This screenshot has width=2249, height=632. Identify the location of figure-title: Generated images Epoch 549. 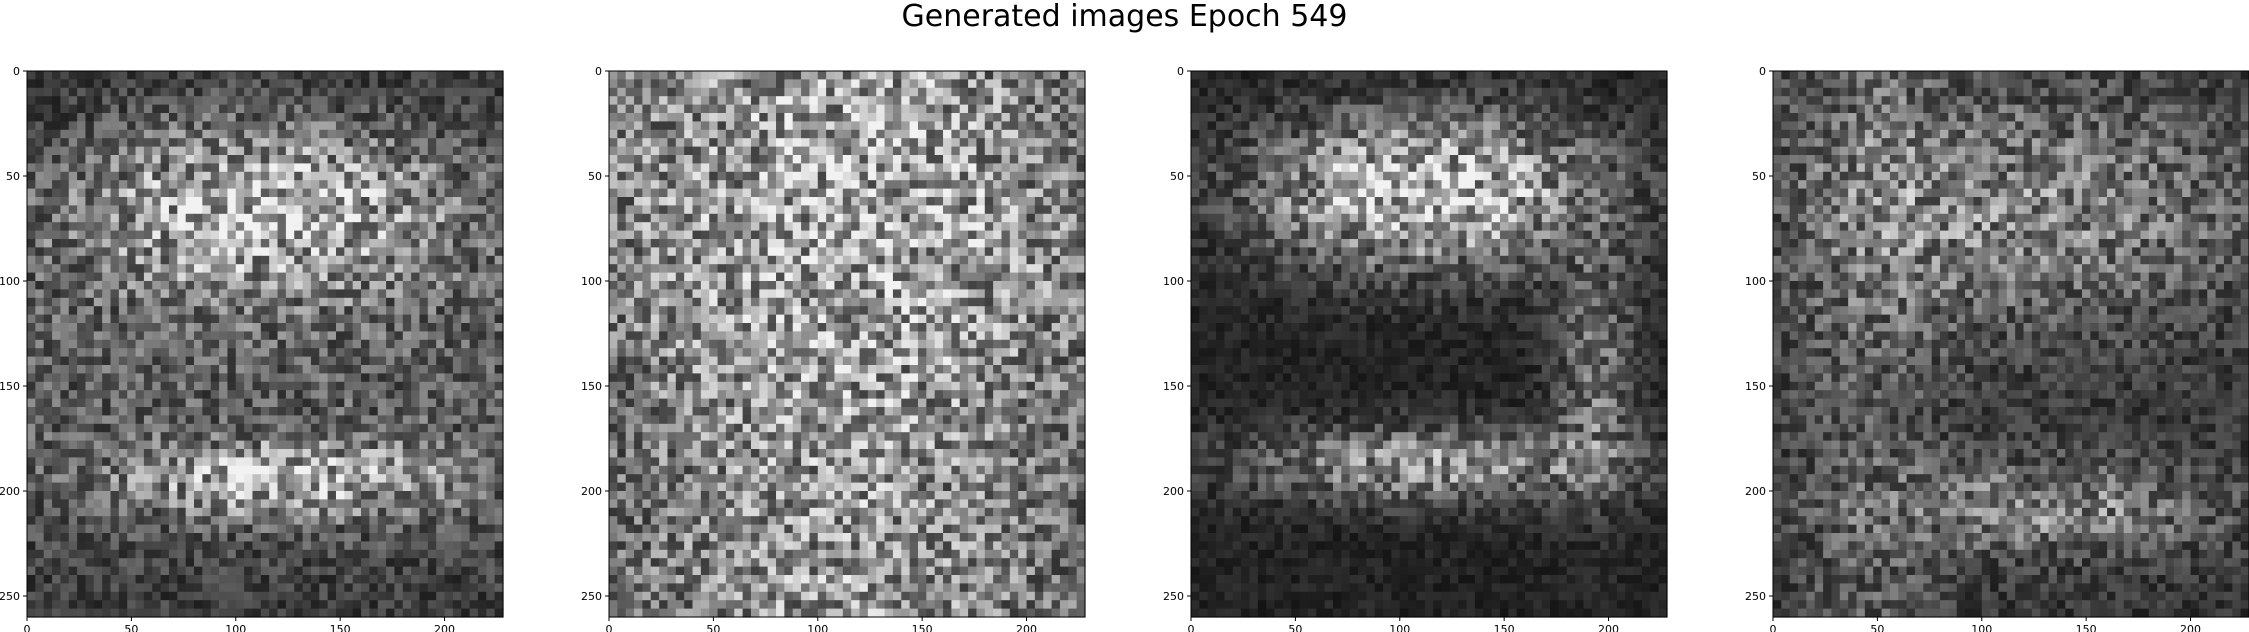
(1124, 17).